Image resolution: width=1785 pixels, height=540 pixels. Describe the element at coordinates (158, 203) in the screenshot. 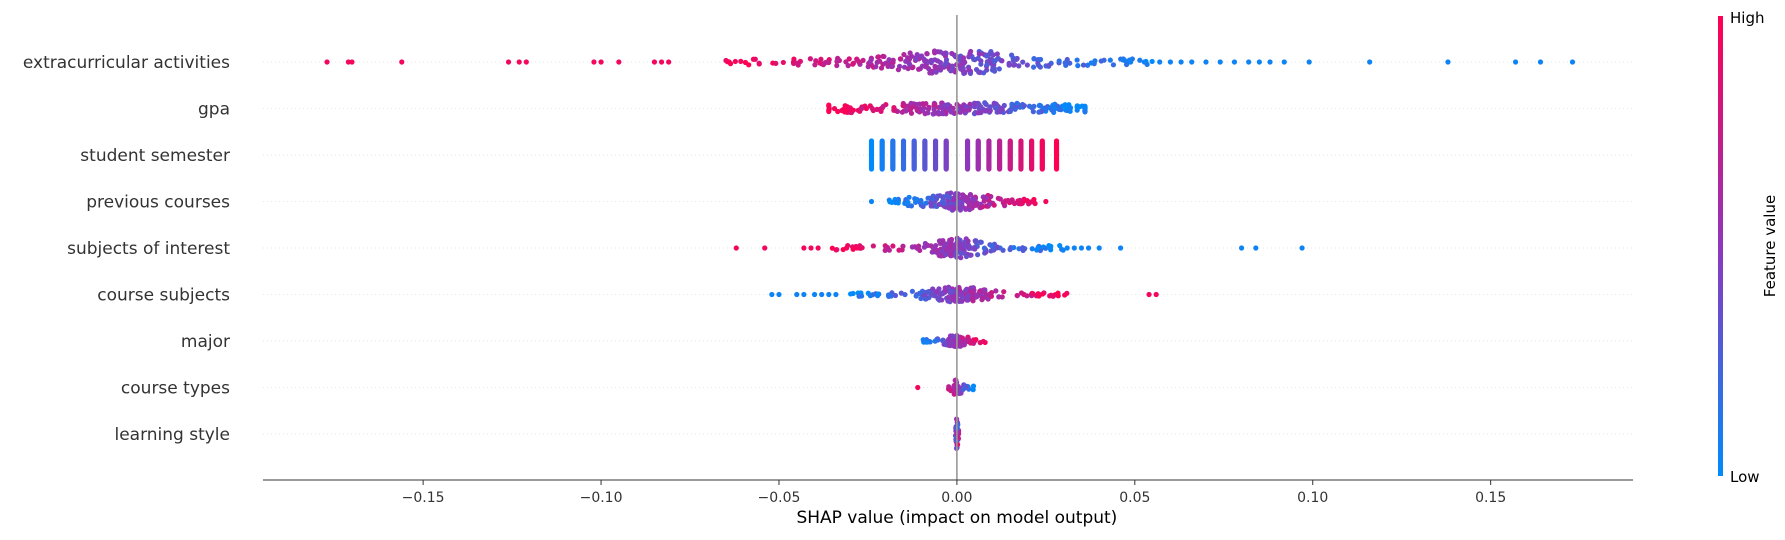

I see `feature-label-previous-courses: previous courses` at that location.